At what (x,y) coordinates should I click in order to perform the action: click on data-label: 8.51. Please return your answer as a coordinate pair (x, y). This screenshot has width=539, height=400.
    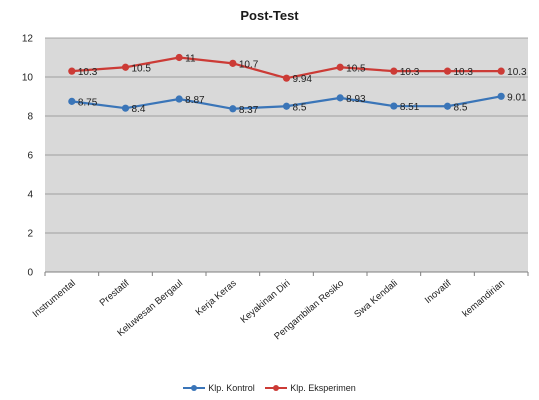
    Looking at the image, I should click on (410, 107).